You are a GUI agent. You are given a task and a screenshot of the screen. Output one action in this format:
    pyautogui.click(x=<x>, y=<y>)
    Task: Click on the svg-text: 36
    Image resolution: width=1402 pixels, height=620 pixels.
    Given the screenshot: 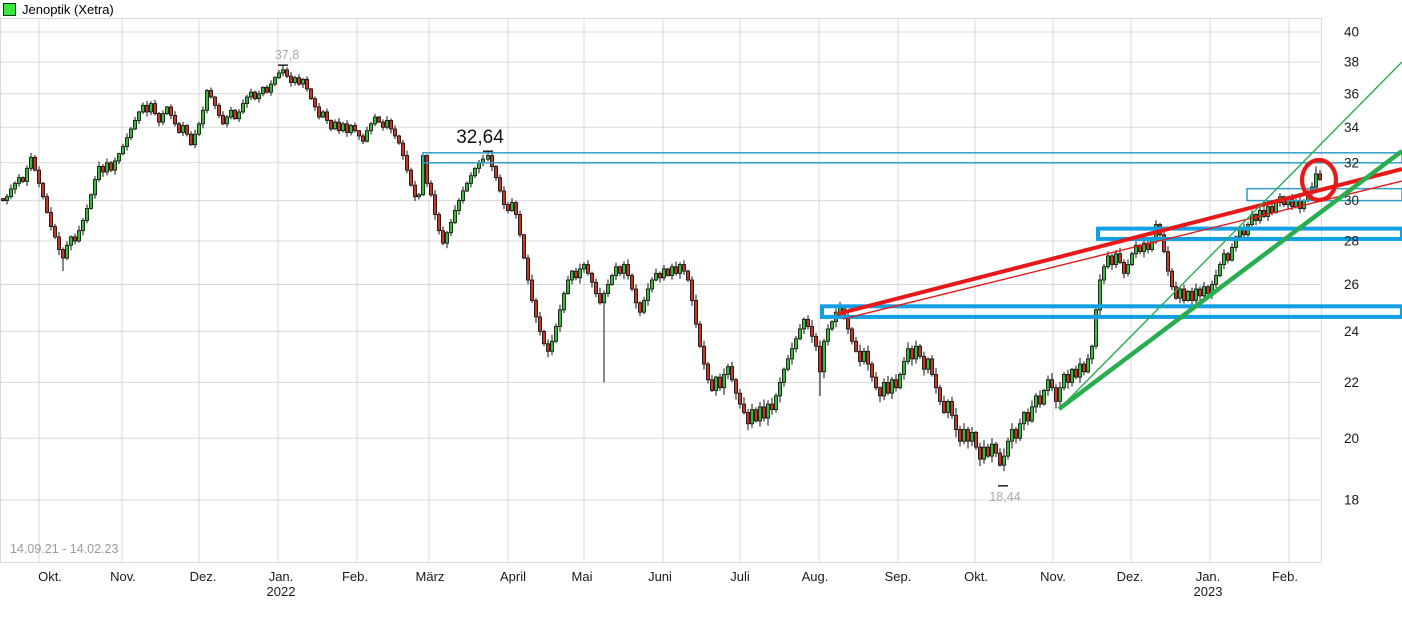 What is the action you would take?
    pyautogui.click(x=1351, y=93)
    